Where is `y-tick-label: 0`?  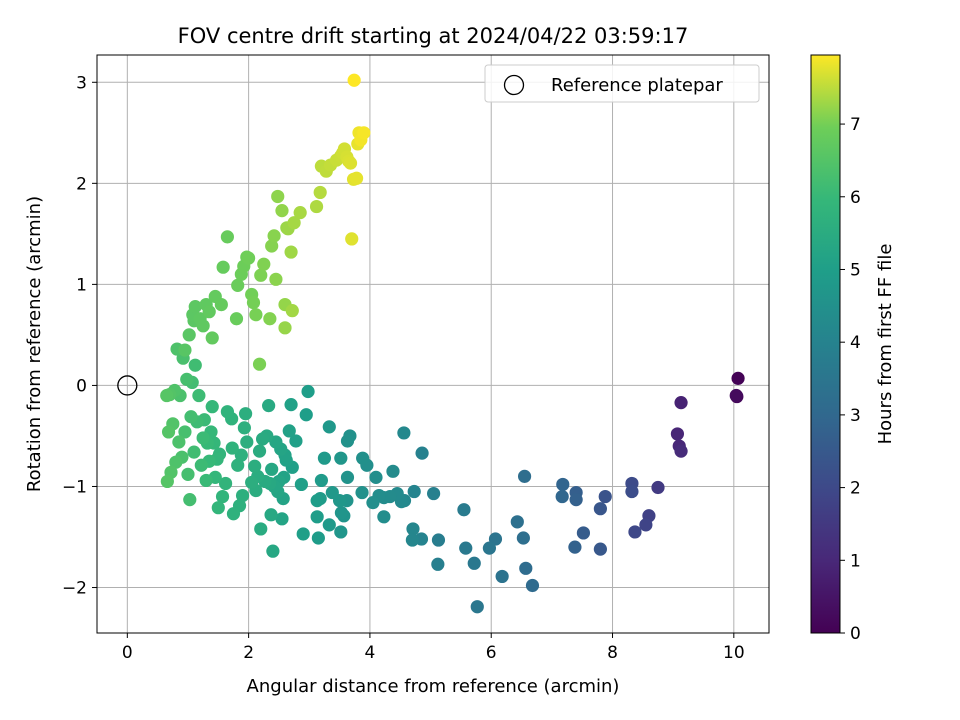
y-tick-label: 0 is located at coordinates (81, 386).